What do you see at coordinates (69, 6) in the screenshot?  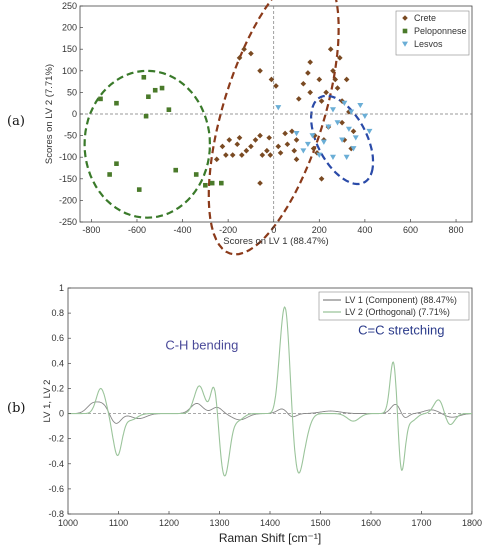 I see `y-tick-label: 250` at bounding box center [69, 6].